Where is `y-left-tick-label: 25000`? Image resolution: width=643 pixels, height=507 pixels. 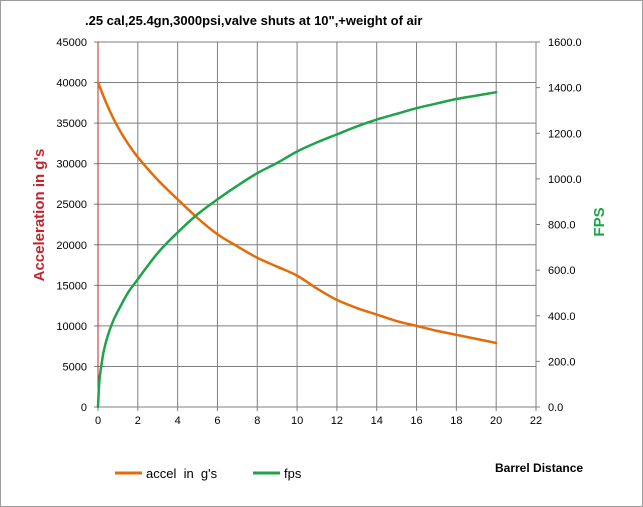
y-left-tick-label: 25000 is located at coordinates (71, 205).